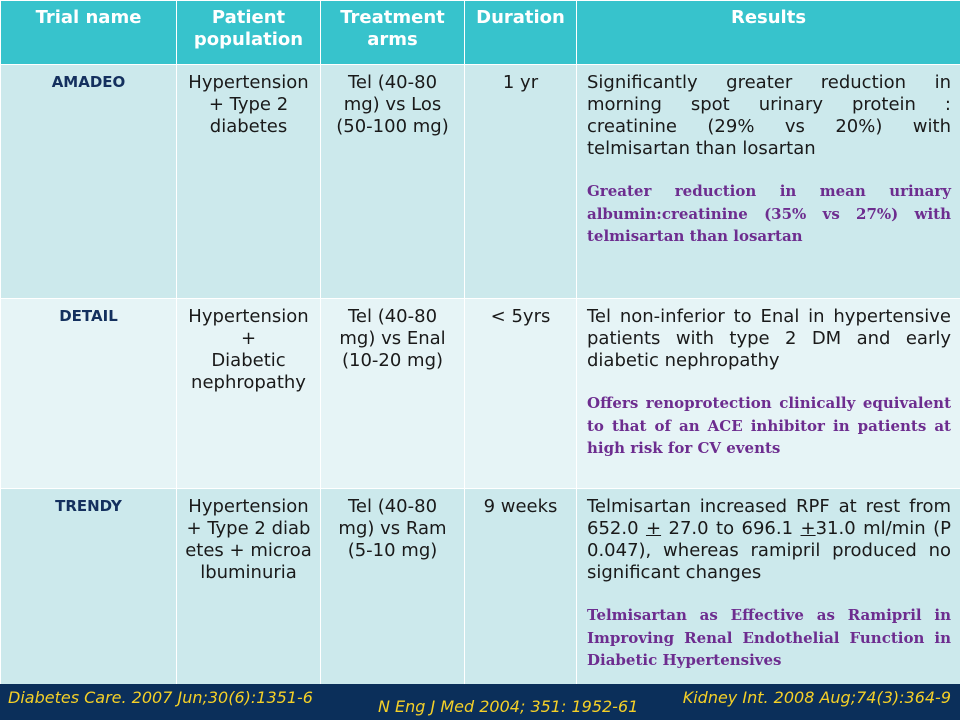  What do you see at coordinates (88, 32) in the screenshot?
I see `header-trial-name: Trial name` at bounding box center [88, 32].